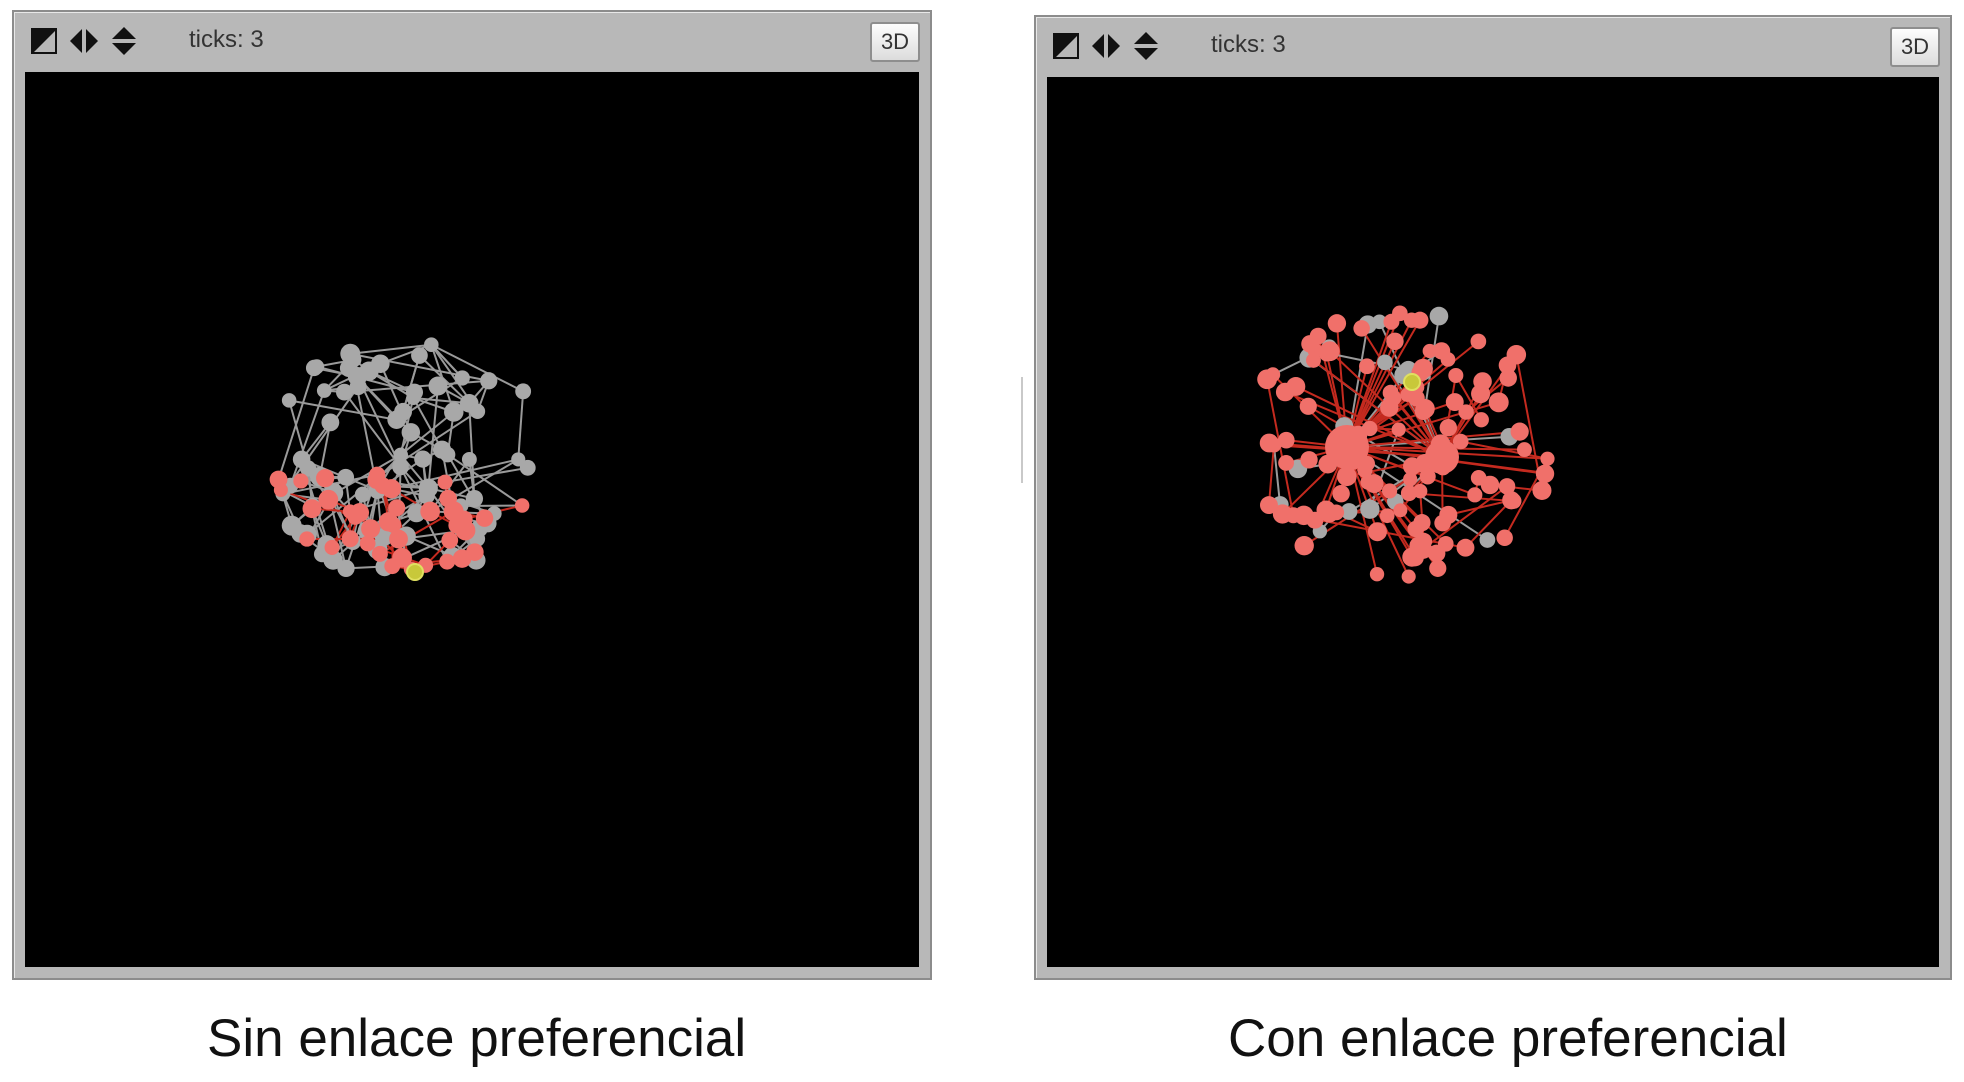  Describe the element at coordinates (1508, 1038) in the screenshot. I see `caption-right: Con enlace preferencial` at that location.